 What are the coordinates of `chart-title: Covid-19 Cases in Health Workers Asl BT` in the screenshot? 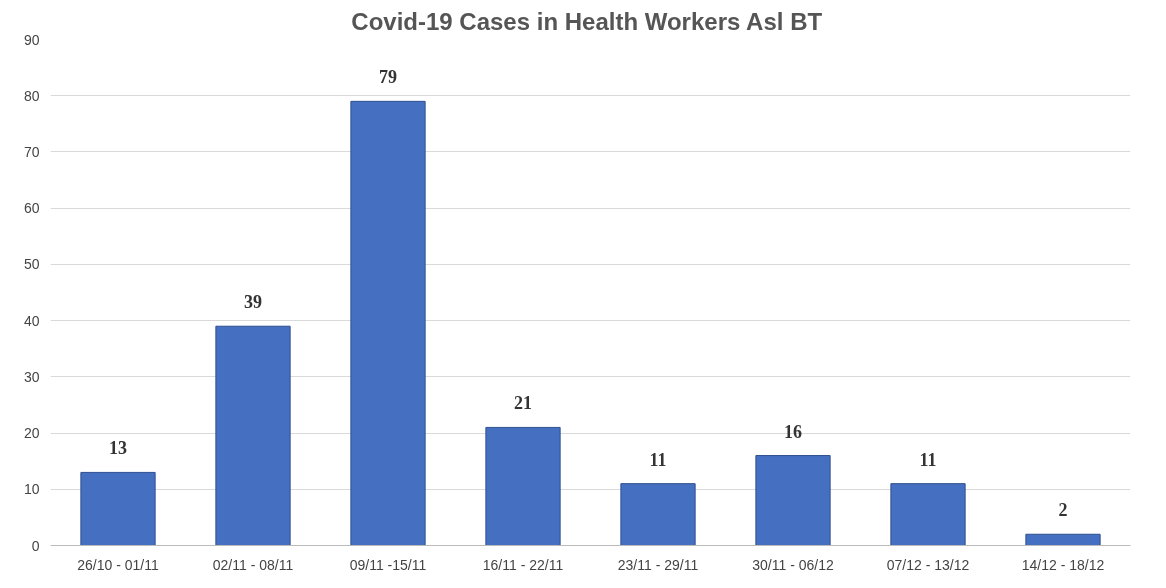 It's located at (587, 21).